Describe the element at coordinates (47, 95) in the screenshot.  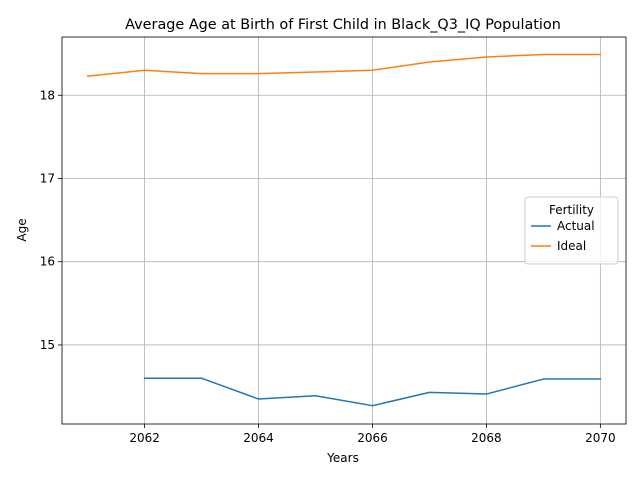
I see `y-tick-label: 18` at that location.